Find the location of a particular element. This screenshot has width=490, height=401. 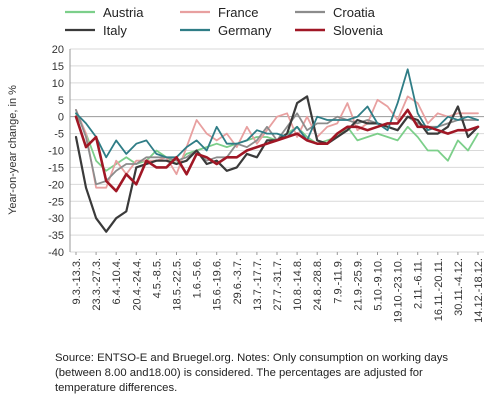

legend-label: Croatia is located at coordinates (354, 12).